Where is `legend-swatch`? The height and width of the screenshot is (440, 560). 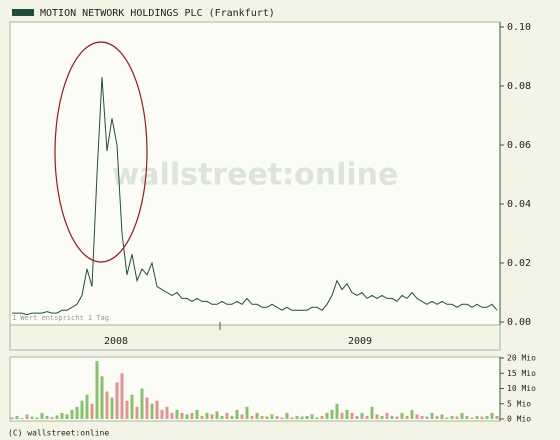 legend-swatch is located at coordinates (23, 12).